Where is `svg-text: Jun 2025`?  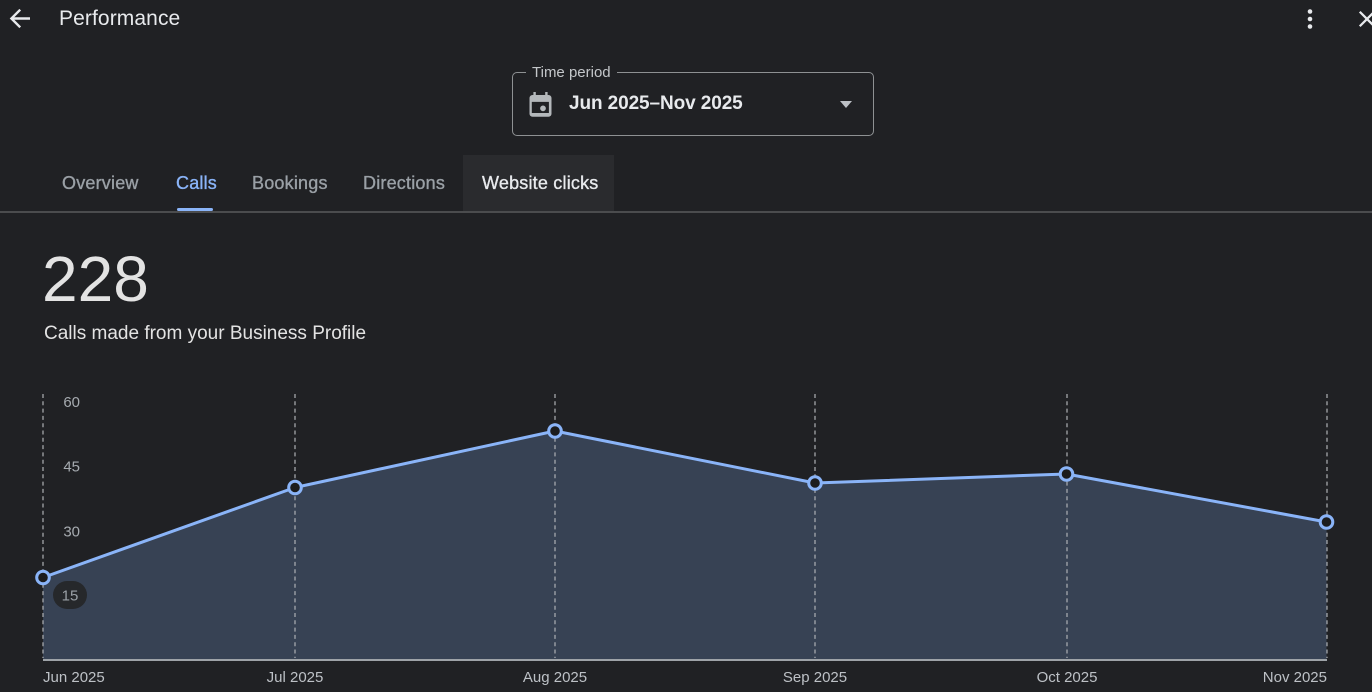 svg-text: Jun 2025 is located at coordinates (74, 677).